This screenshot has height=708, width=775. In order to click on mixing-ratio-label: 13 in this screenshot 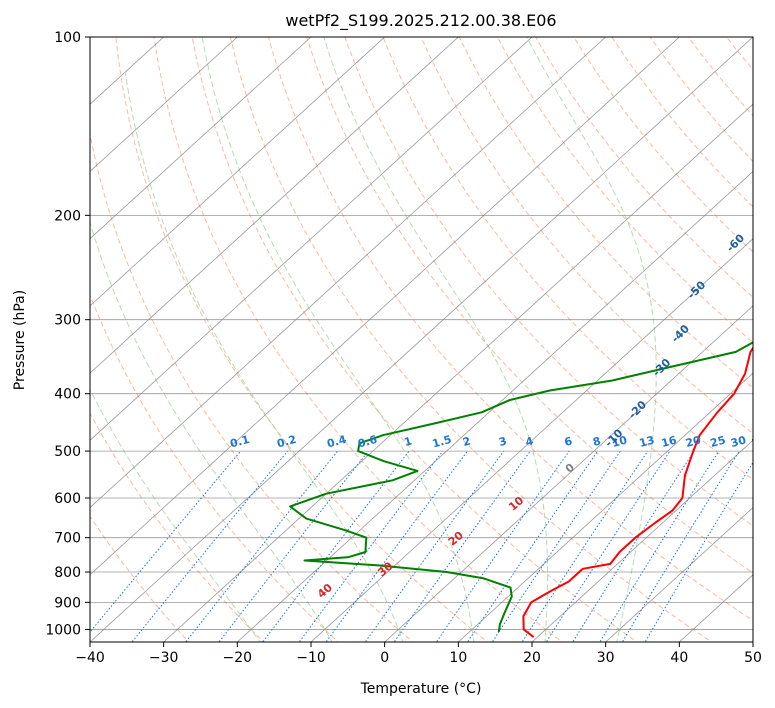, I will do `click(647, 441)`.